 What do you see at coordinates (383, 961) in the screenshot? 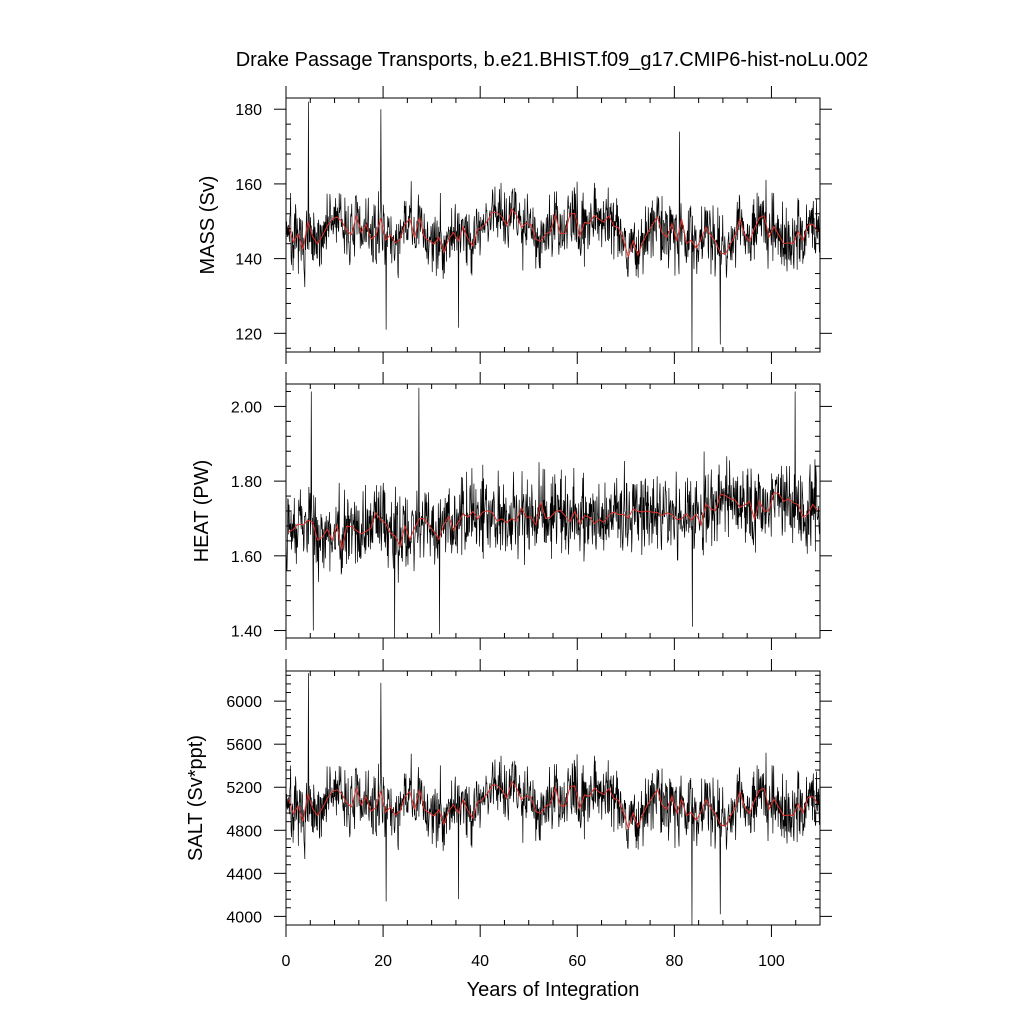
I see `x-tick-label: 20` at bounding box center [383, 961].